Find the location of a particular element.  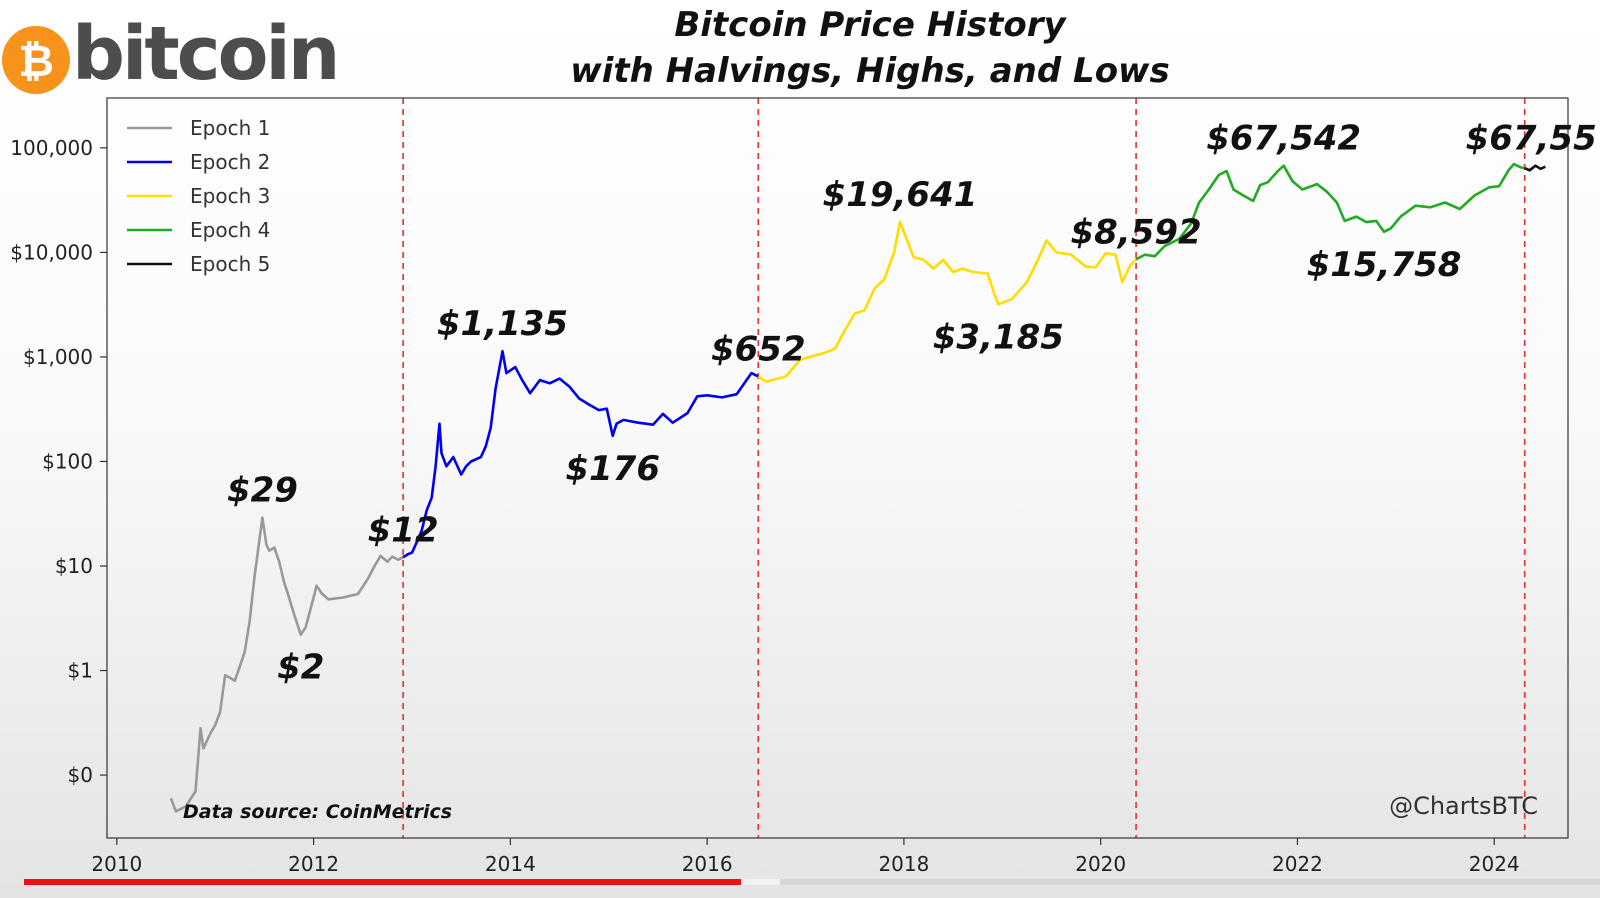

price-annotation-10: $15,758 is located at coordinates (1384, 265).